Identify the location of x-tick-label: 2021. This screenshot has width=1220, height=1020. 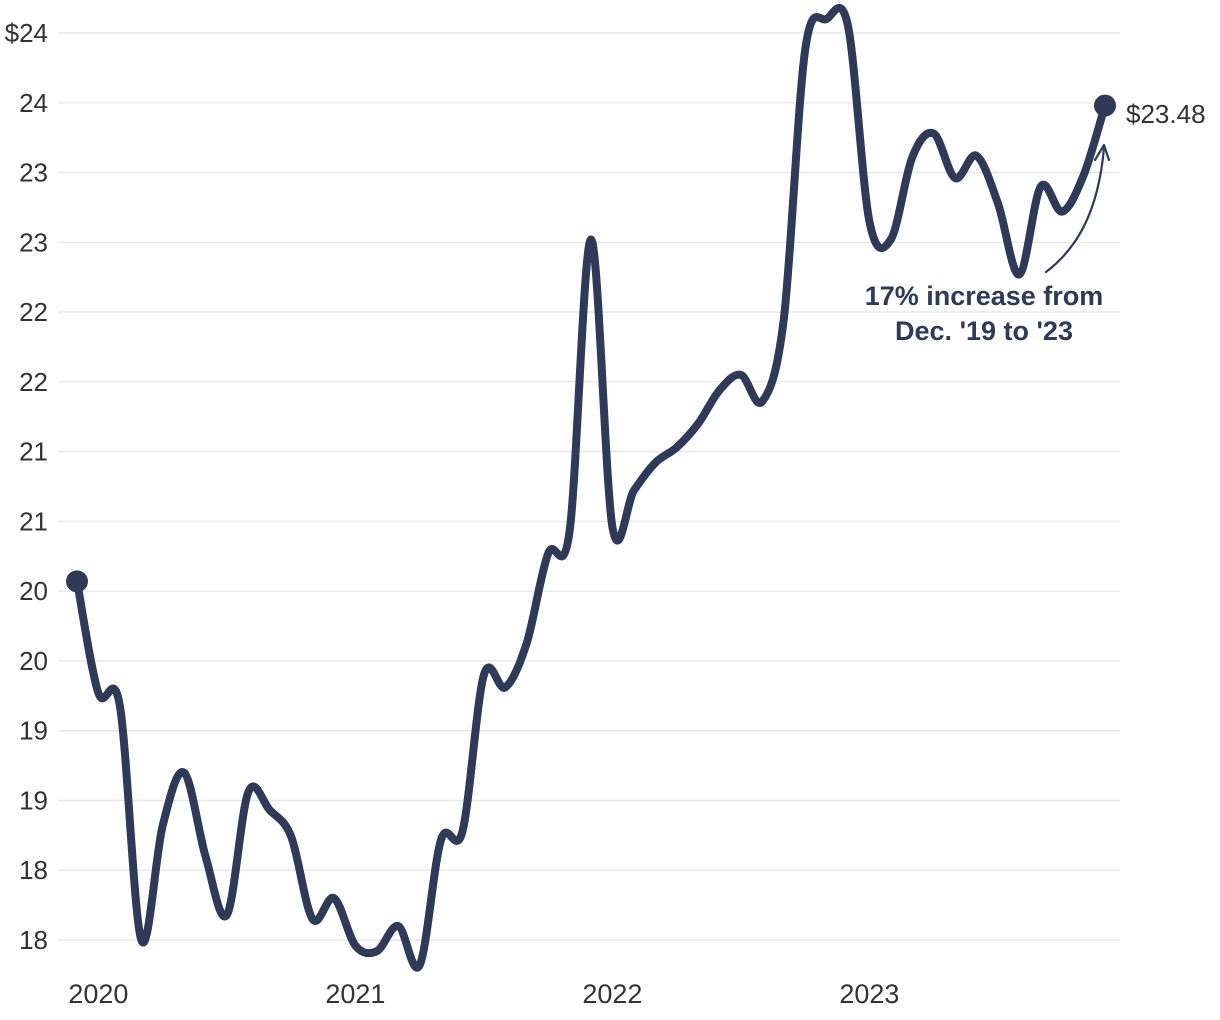
(355, 994).